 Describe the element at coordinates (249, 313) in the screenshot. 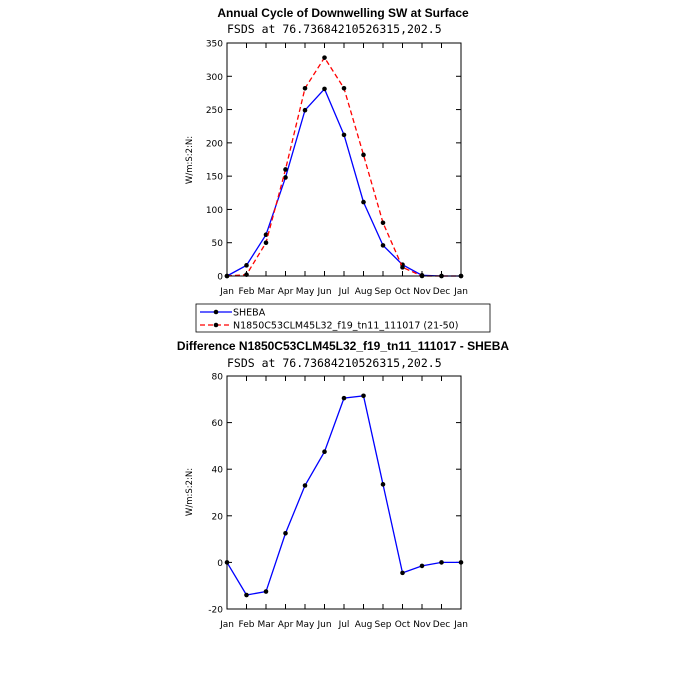

I see `legend-label-sheba: SHEBA` at that location.